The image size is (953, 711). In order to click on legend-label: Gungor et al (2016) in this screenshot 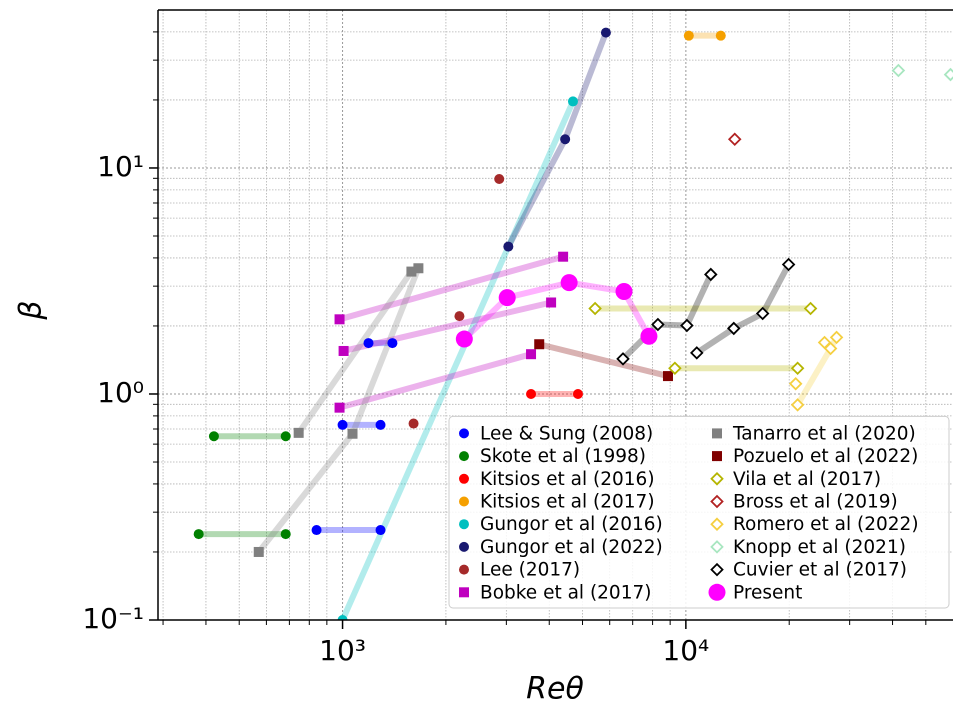, I will do `click(571, 524)`.